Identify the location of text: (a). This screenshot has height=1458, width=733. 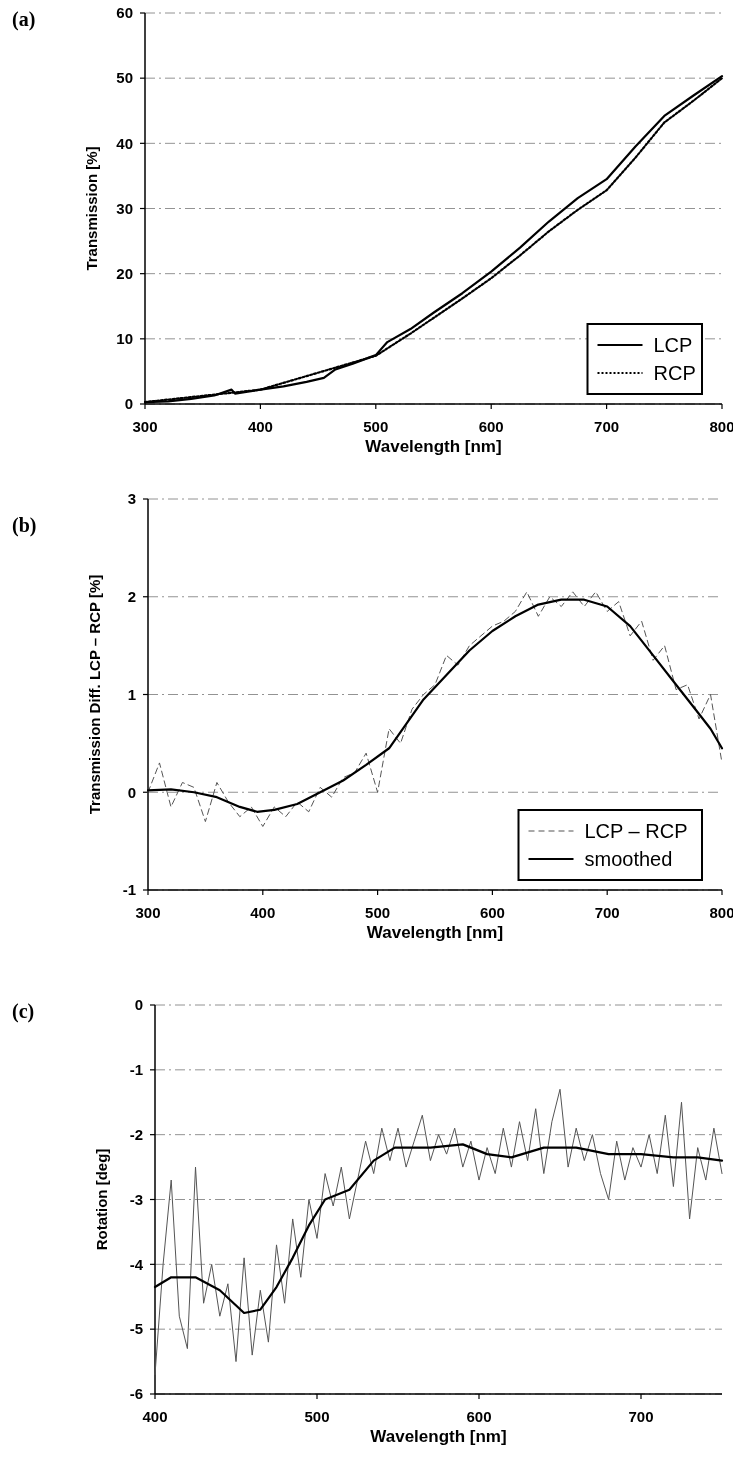
(24, 19).